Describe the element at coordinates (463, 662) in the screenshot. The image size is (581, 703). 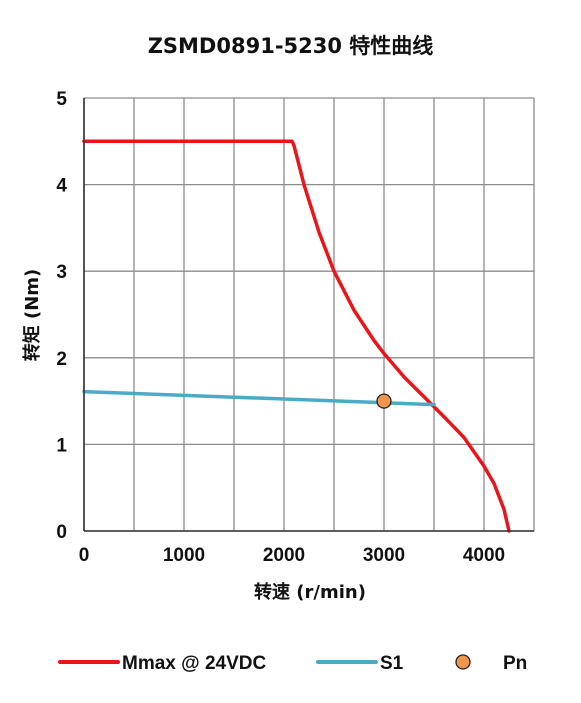
I see `legend-swatch-pn` at that location.